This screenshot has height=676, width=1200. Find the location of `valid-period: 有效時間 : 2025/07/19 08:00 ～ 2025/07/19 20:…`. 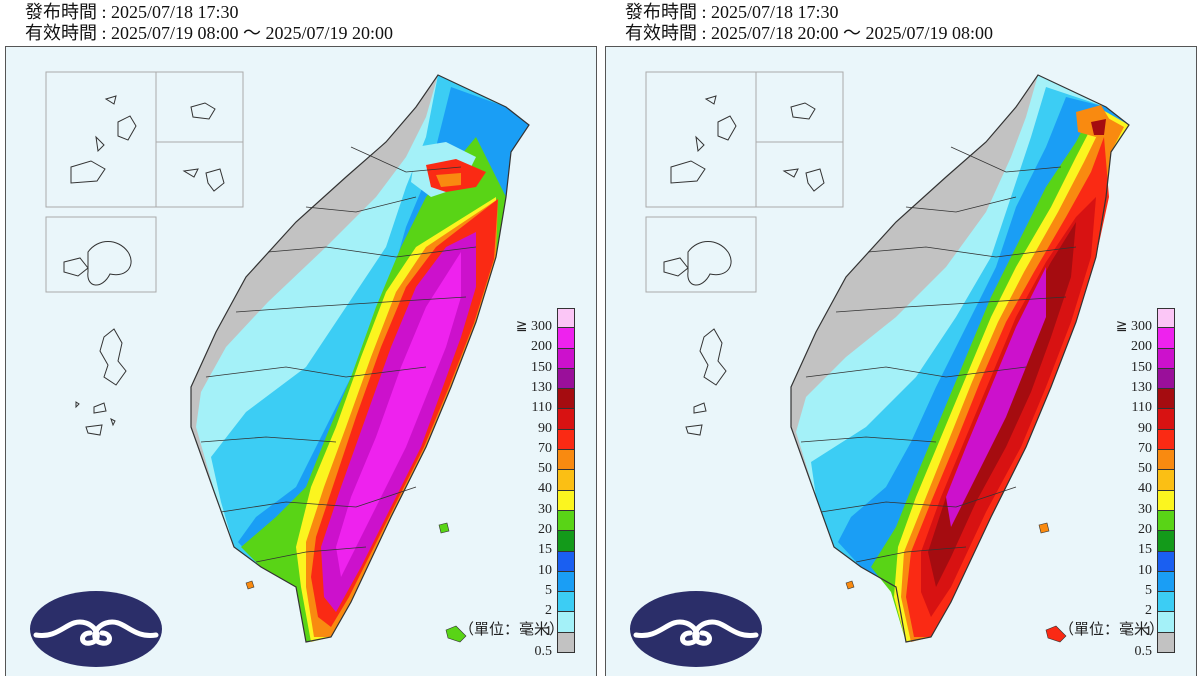

valid-period: 有效時間 : 2025/07/19 08:00 ～ 2025/07/19 20:… is located at coordinates (209, 33).